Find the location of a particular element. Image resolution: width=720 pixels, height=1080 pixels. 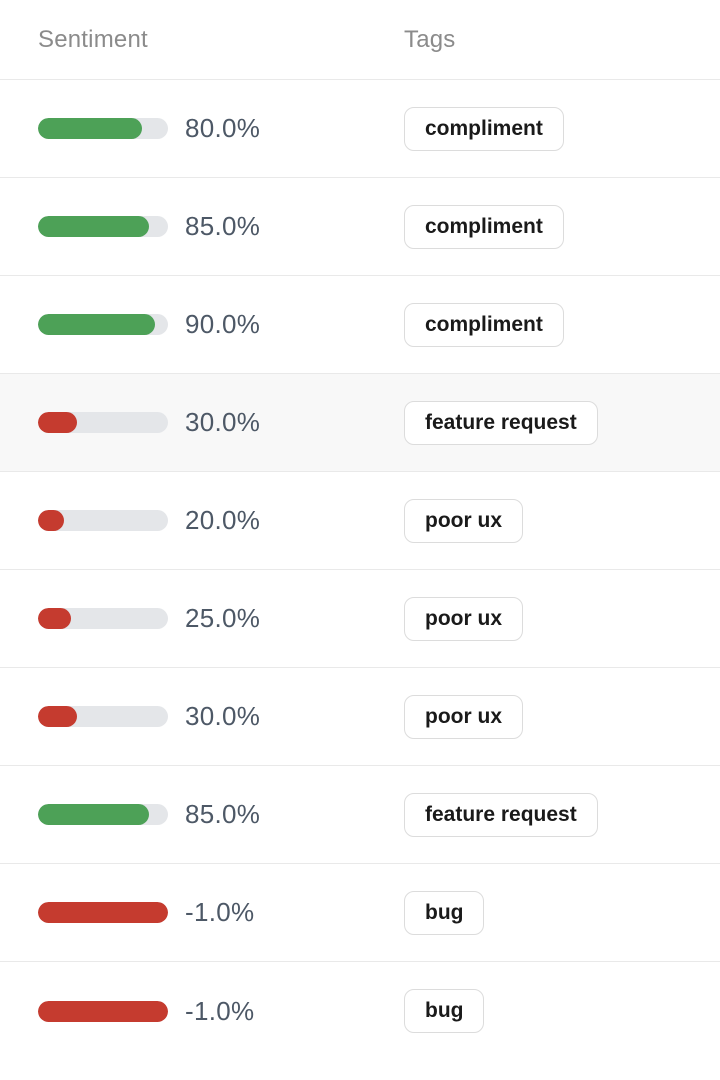

sentiment-column-label: Sentiment is located at coordinates (93, 39).